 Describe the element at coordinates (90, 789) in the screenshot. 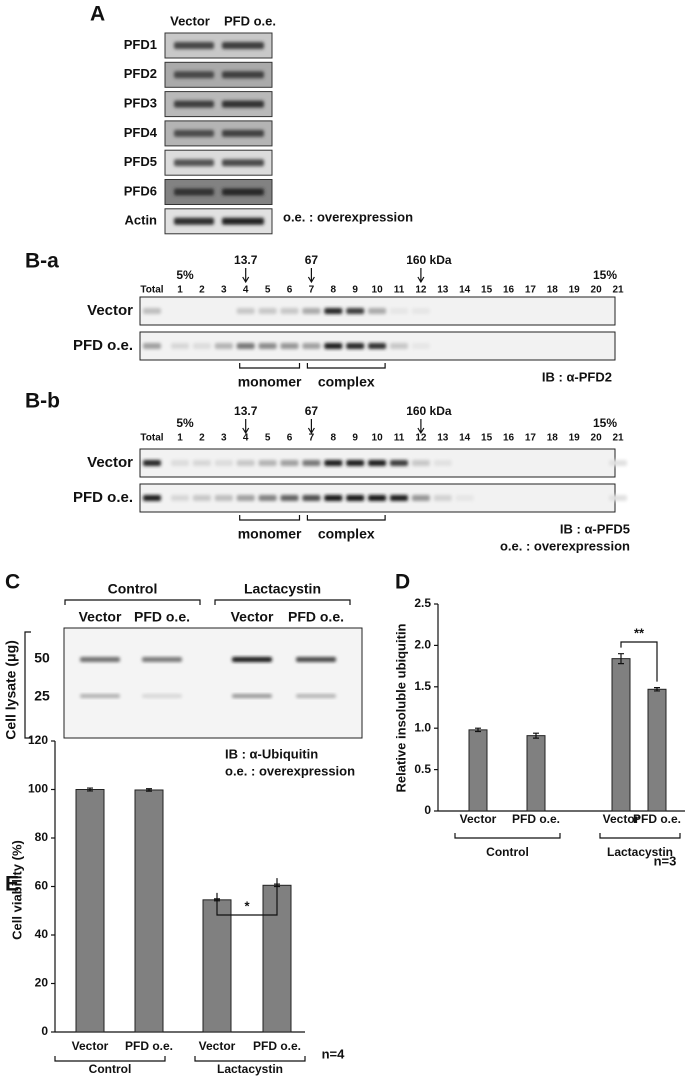

I see `error-bar` at that location.